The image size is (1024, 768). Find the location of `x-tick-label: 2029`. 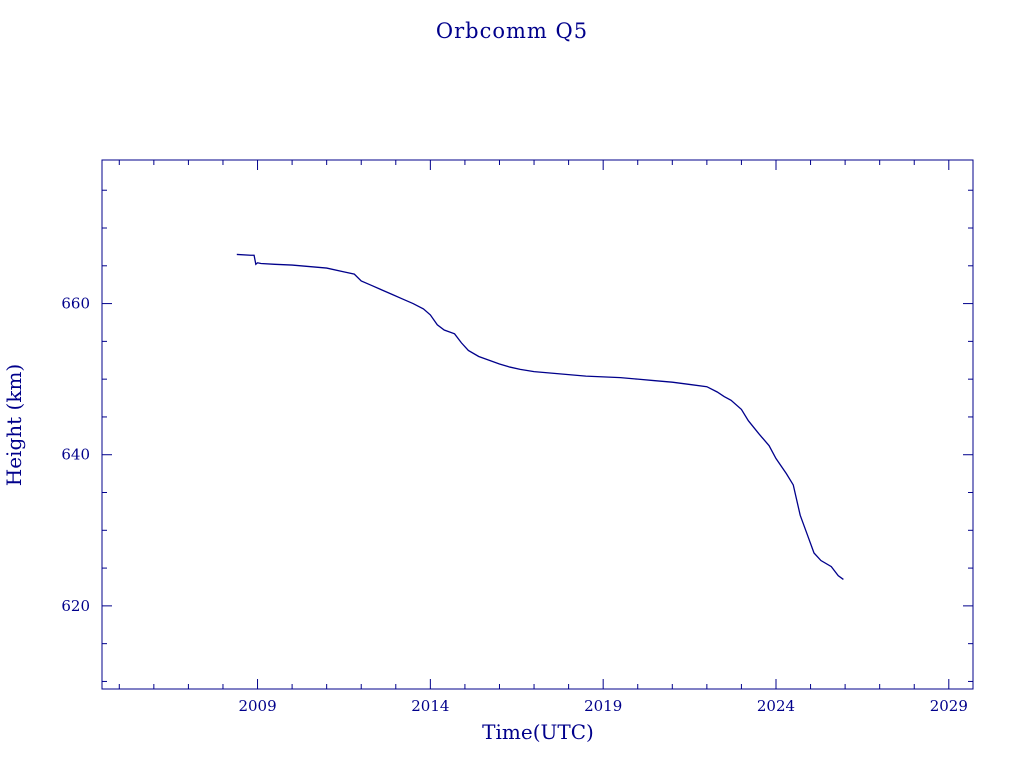

x-tick-label: 2029 is located at coordinates (949, 706).